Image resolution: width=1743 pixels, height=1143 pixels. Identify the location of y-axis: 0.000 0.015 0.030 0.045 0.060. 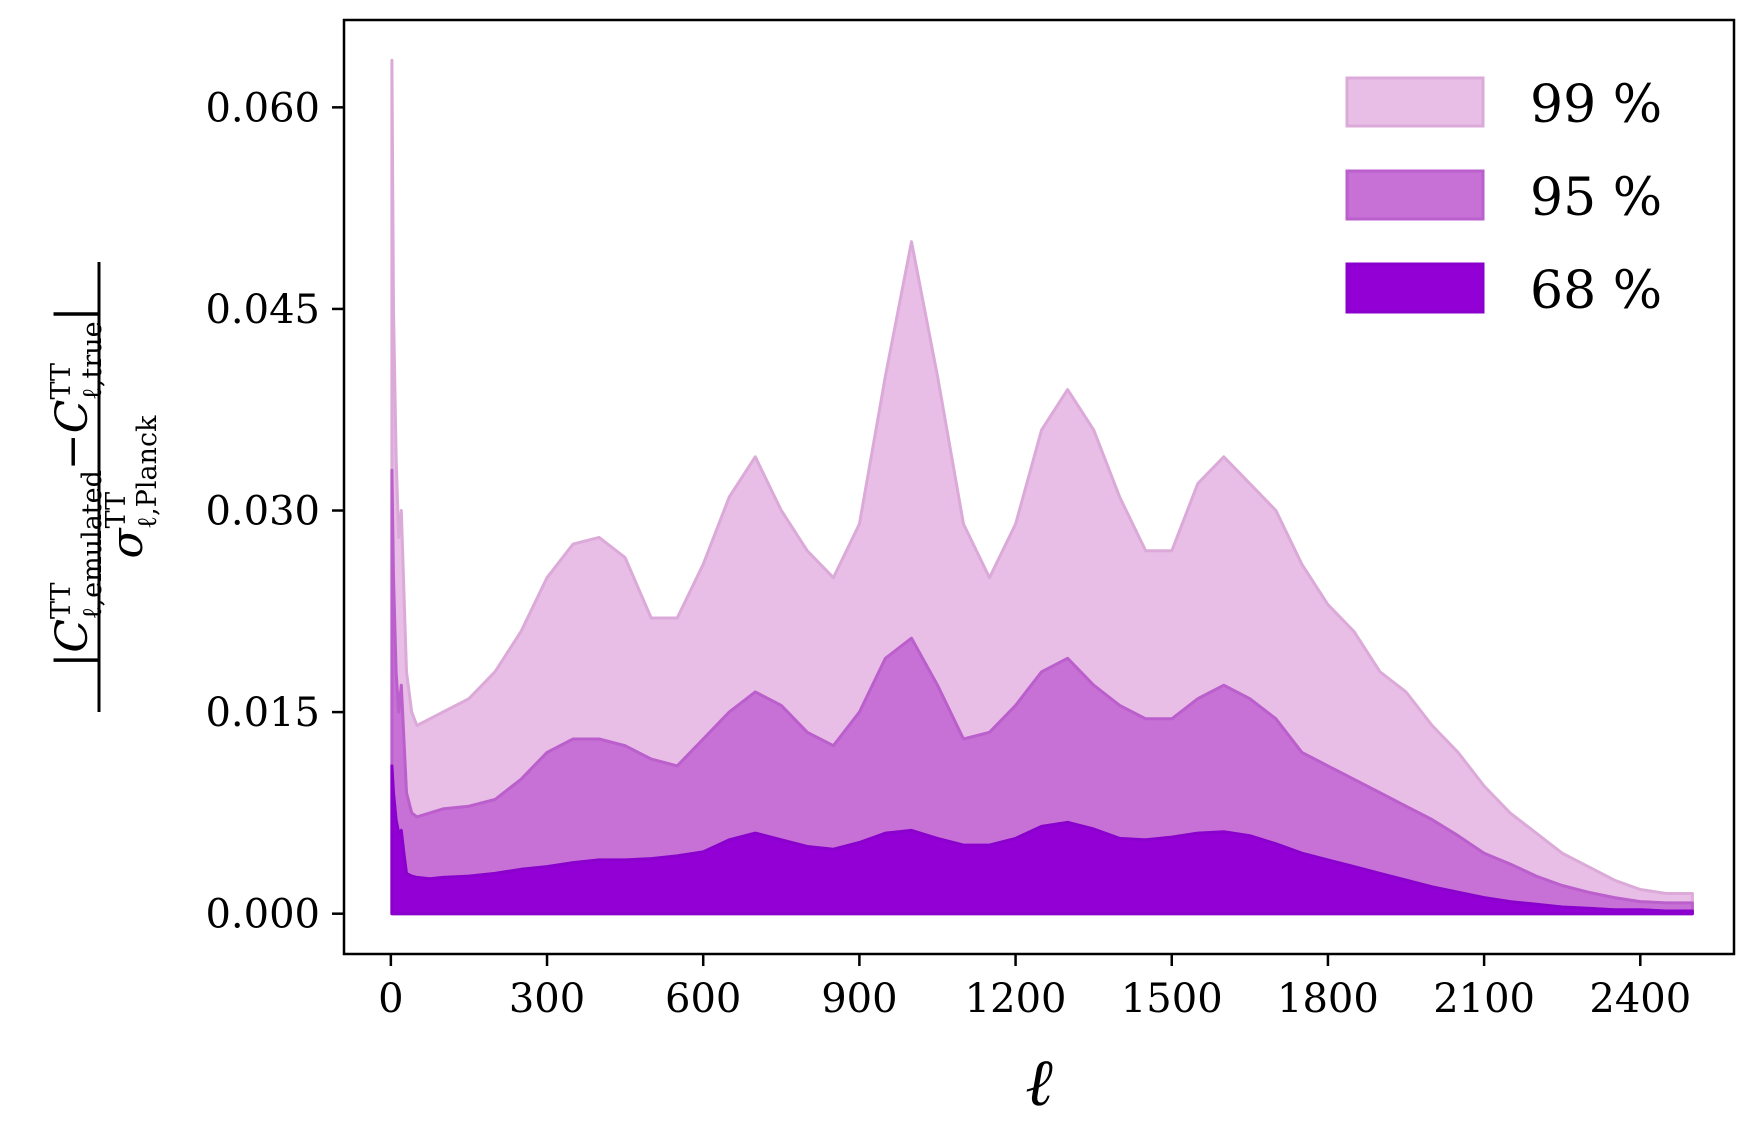
(274, 511).